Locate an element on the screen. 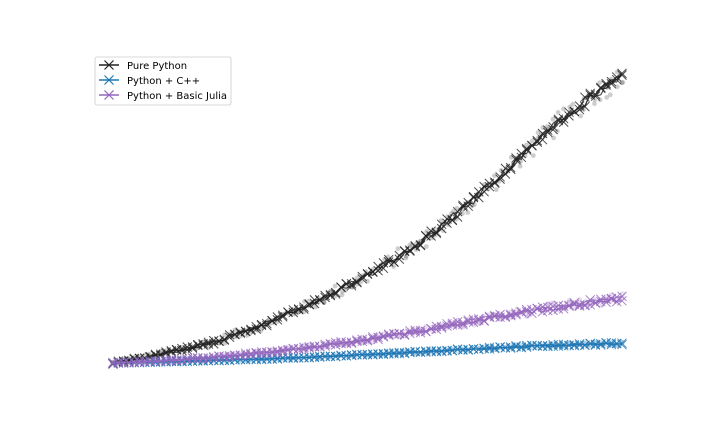 The image size is (720, 432). legend-label-python-julia: Python + Basic Julia is located at coordinates (177, 96).